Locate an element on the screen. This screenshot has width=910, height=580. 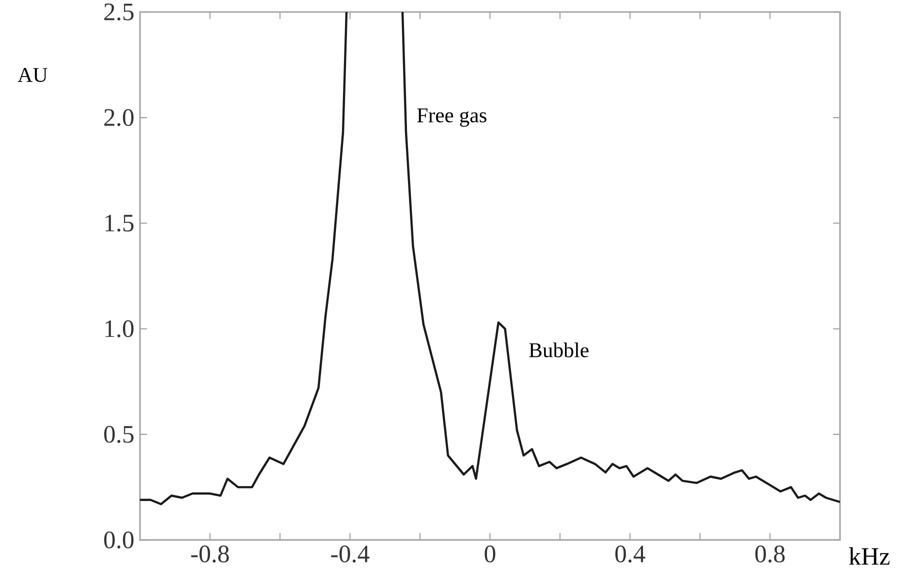
y-tick-label: 2.0 is located at coordinates (119, 117).